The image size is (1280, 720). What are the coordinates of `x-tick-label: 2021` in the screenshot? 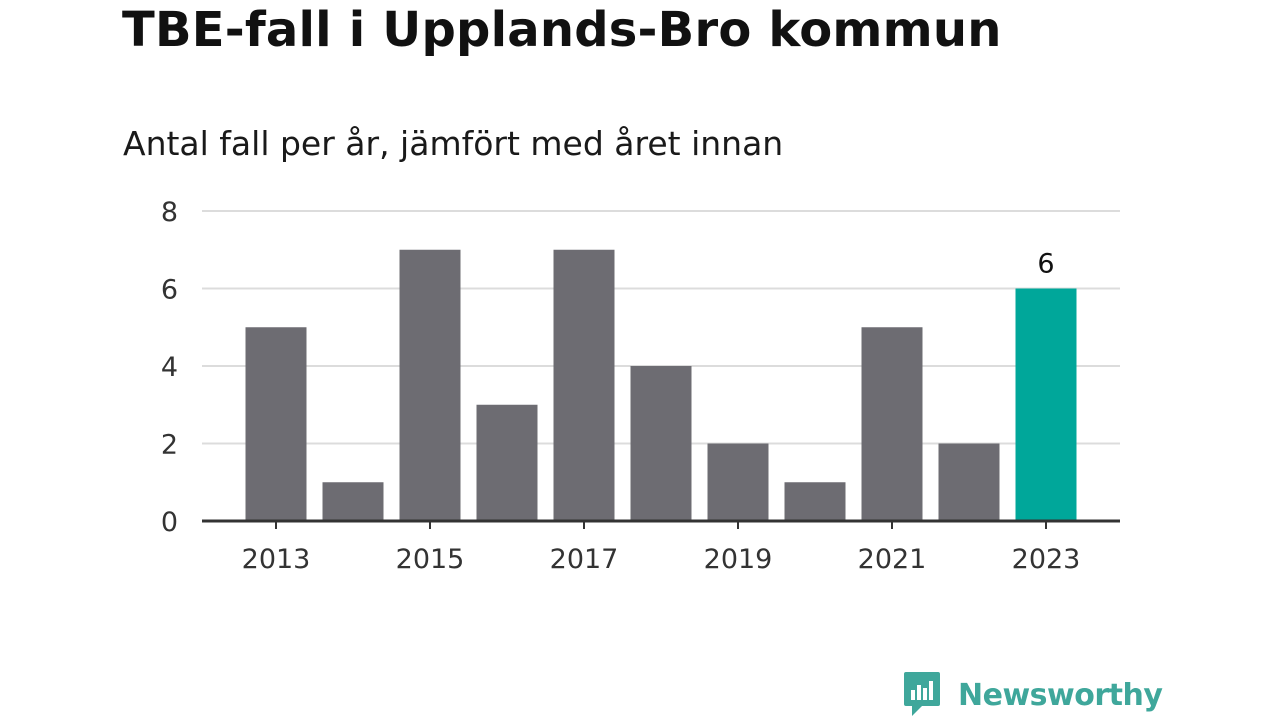 It's located at (892, 559).